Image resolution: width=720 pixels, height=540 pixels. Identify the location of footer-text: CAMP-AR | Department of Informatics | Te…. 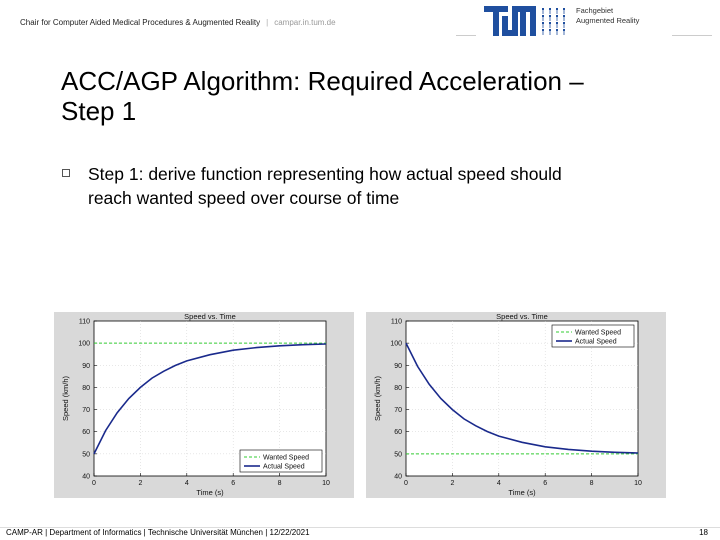
(158, 532).